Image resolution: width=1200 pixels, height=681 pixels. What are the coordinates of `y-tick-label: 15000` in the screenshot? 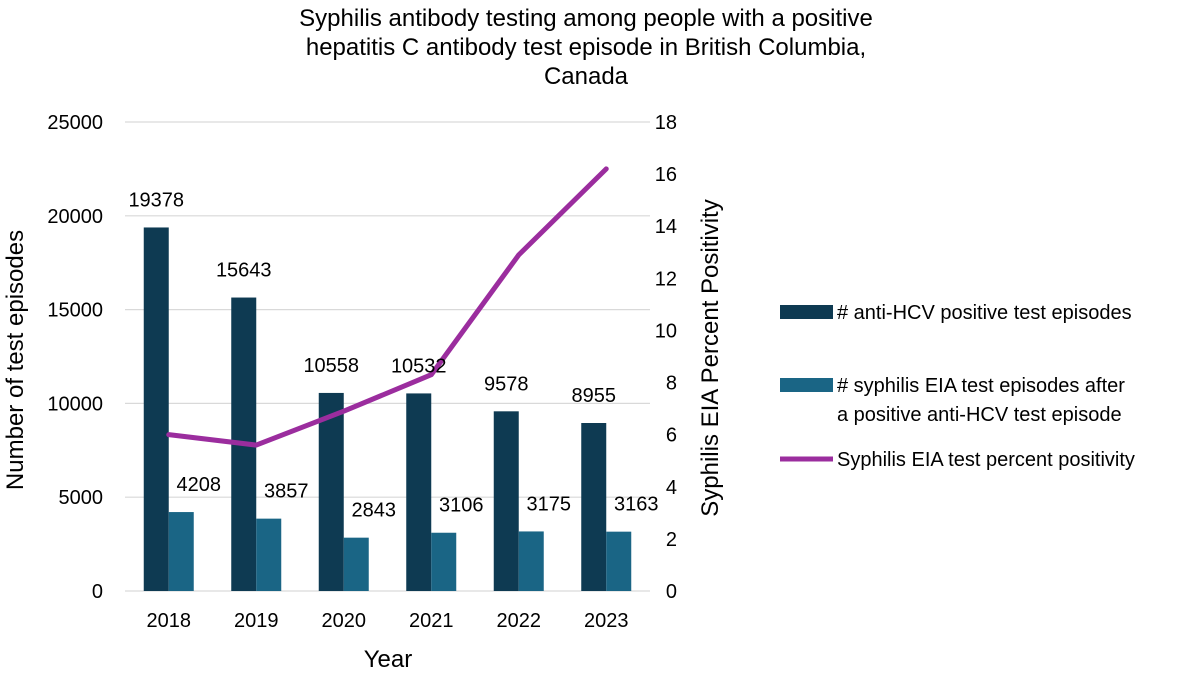 It's located at (75, 311).